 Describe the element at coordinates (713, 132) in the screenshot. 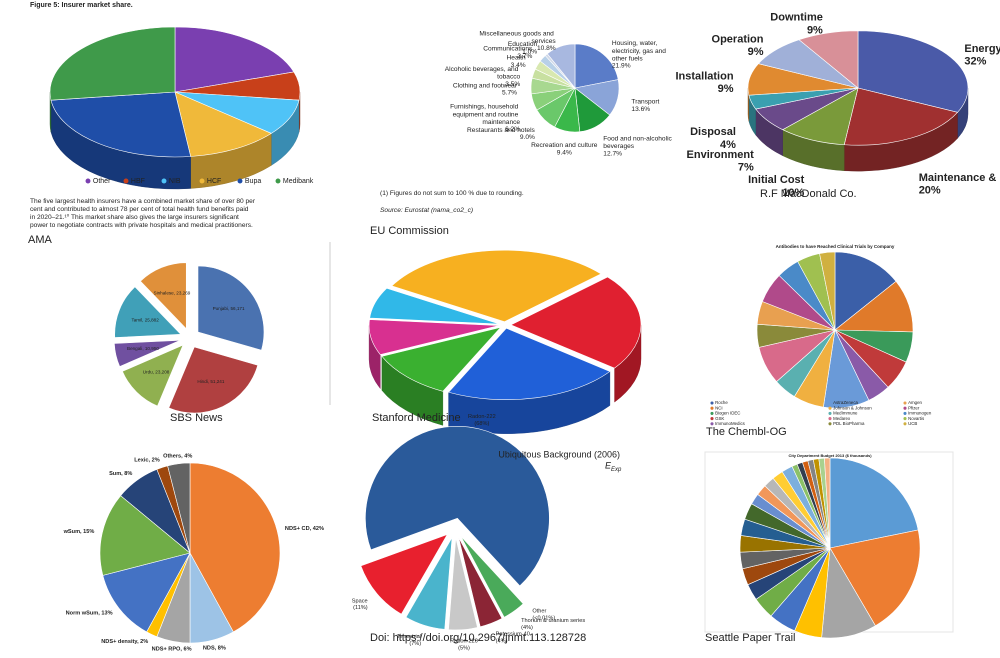

I see `slice-label: Disposal` at that location.